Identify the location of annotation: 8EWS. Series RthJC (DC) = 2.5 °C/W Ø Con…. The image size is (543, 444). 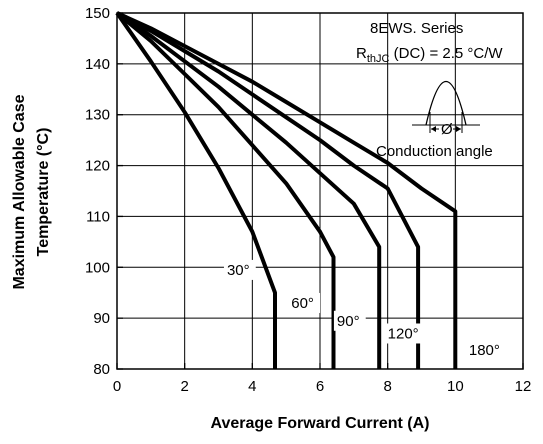
(429, 90).